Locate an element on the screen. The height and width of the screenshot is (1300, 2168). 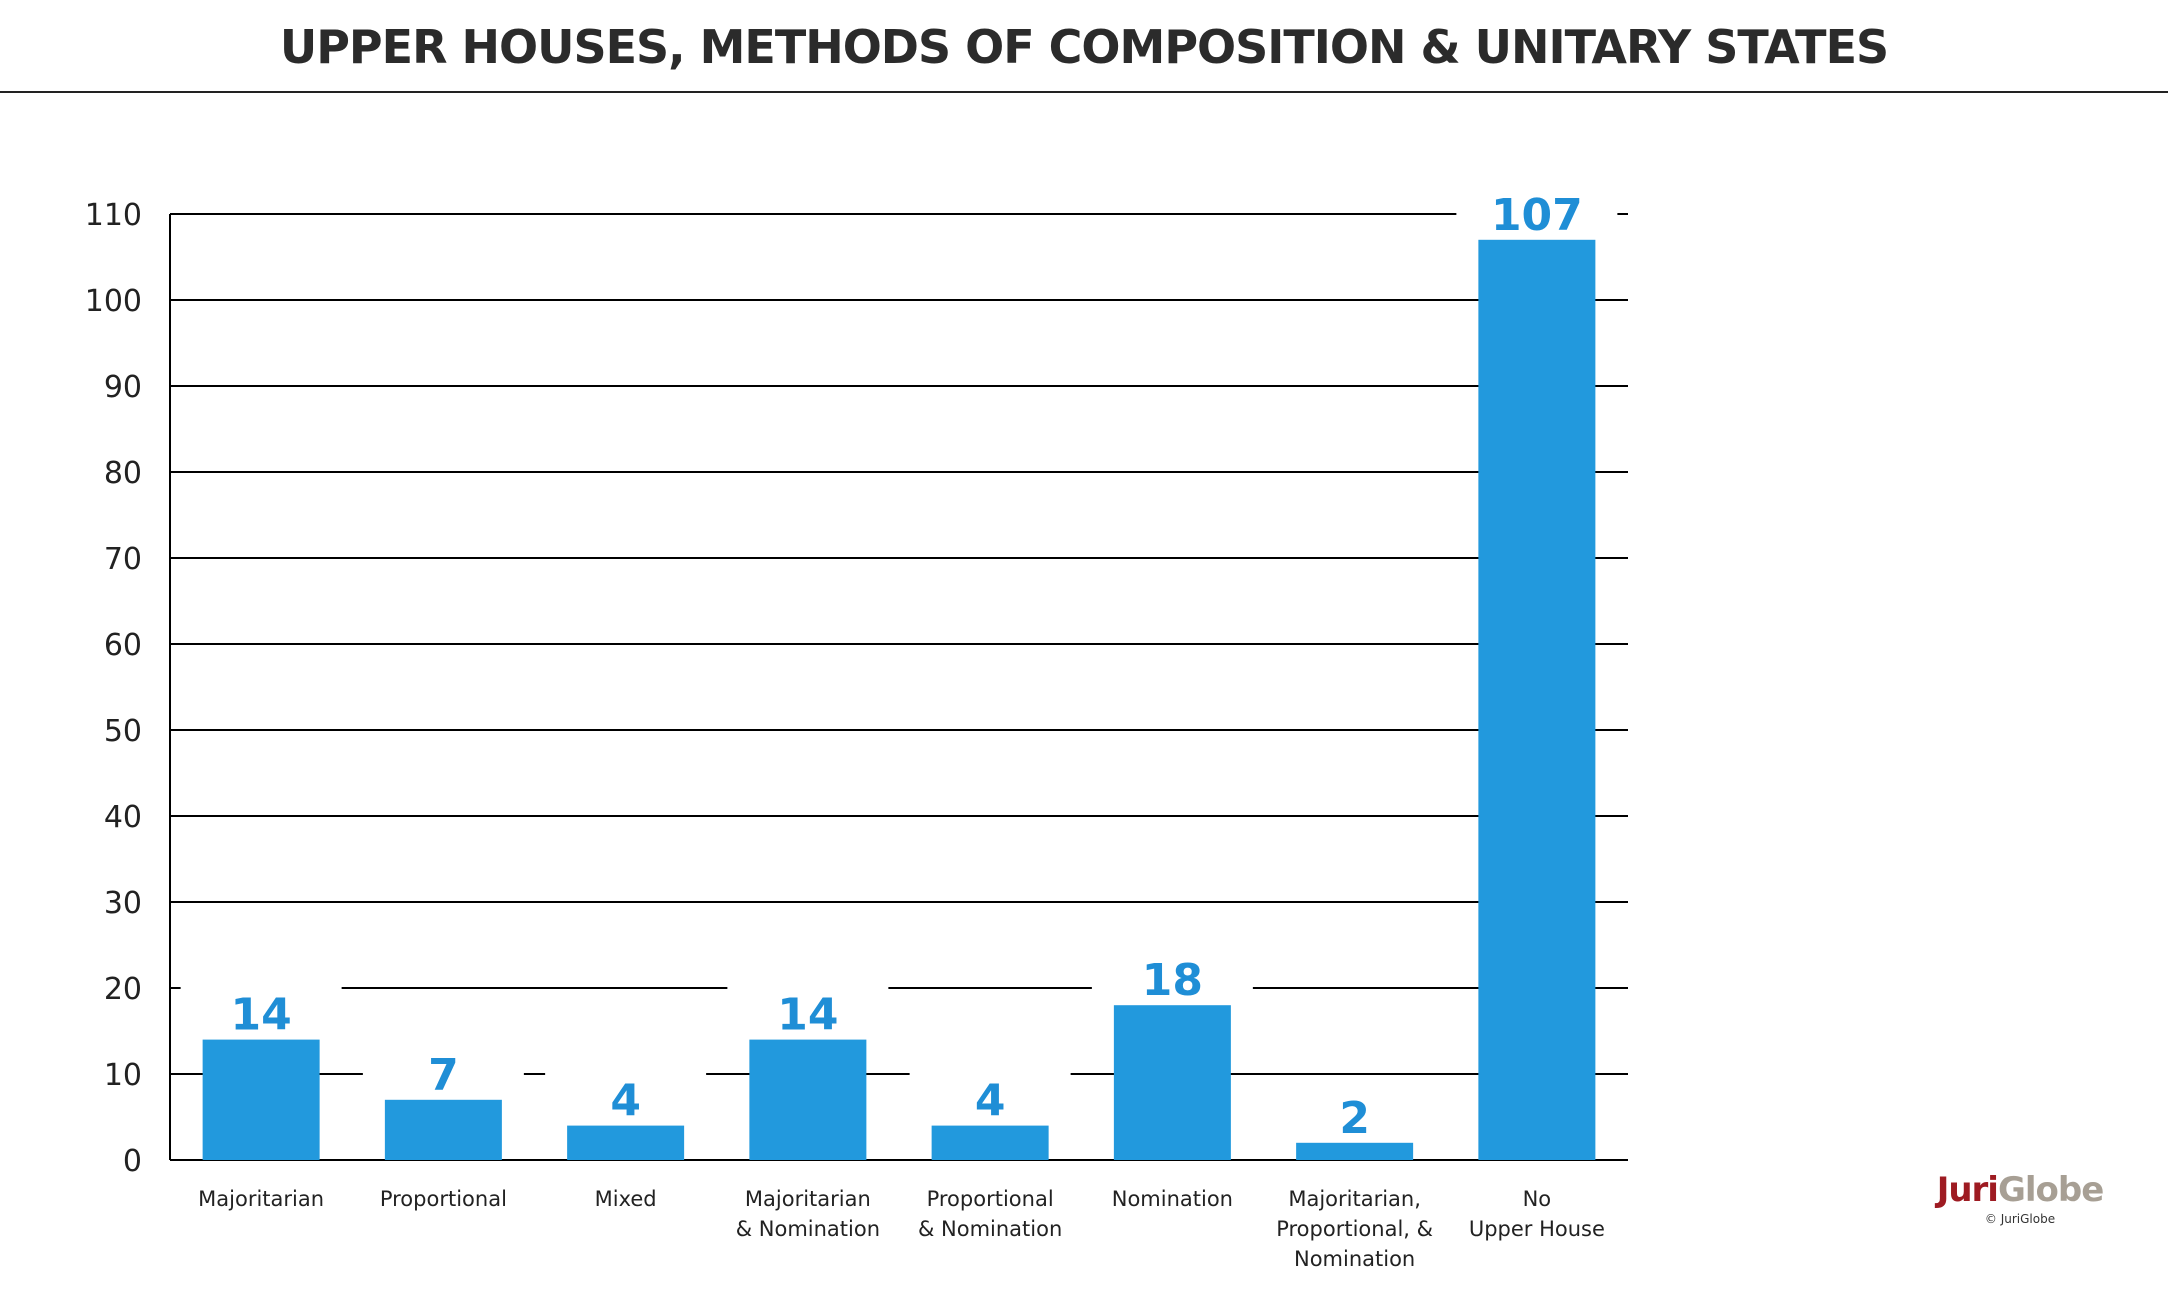
x-tick-label: No is located at coordinates (1537, 1199).